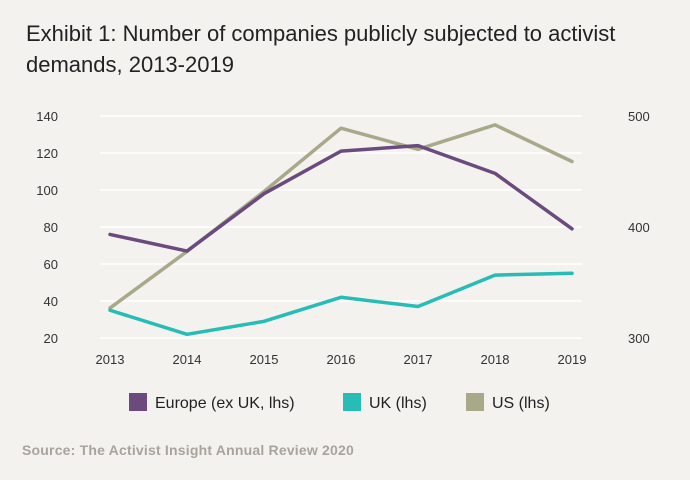 This screenshot has width=690, height=480. I want to click on x-tick-label: 2013, so click(110, 359).